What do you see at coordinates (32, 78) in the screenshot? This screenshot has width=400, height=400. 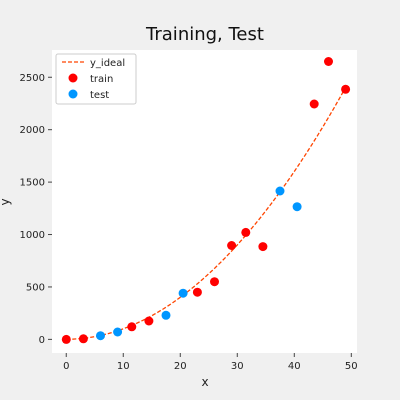 I see `y-tick-label-2500: 2500` at bounding box center [32, 78].